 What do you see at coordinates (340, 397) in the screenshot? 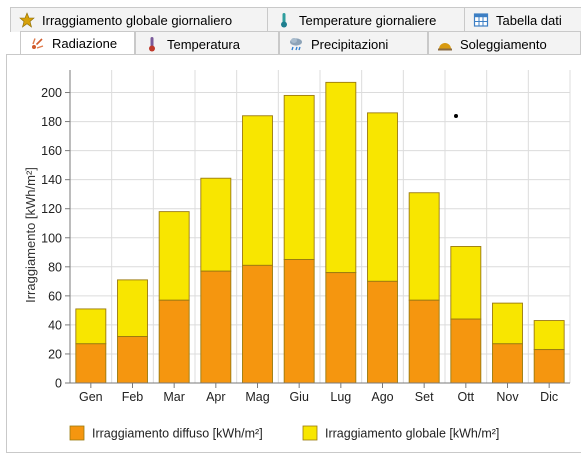
I see `x-tick-label: Lug` at bounding box center [340, 397].